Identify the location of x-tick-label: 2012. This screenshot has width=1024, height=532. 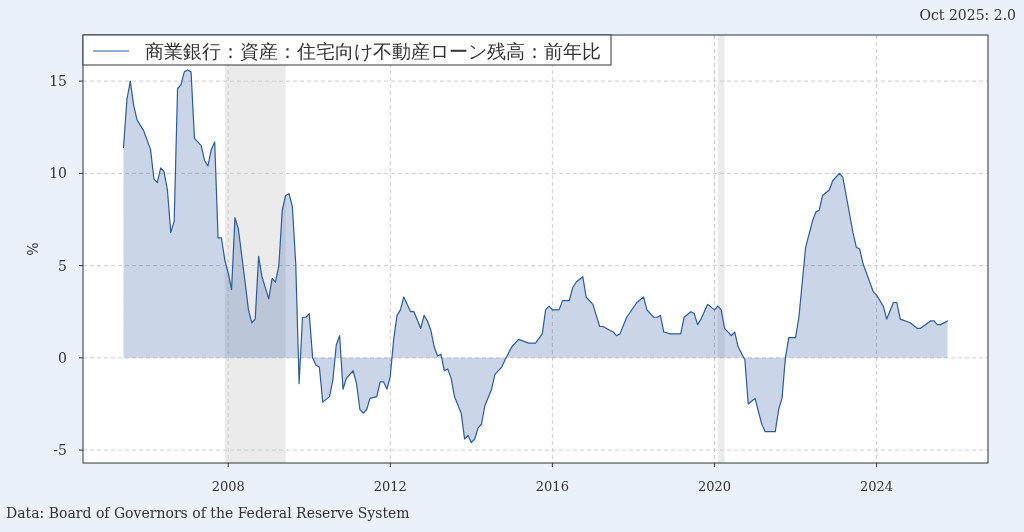
(390, 486).